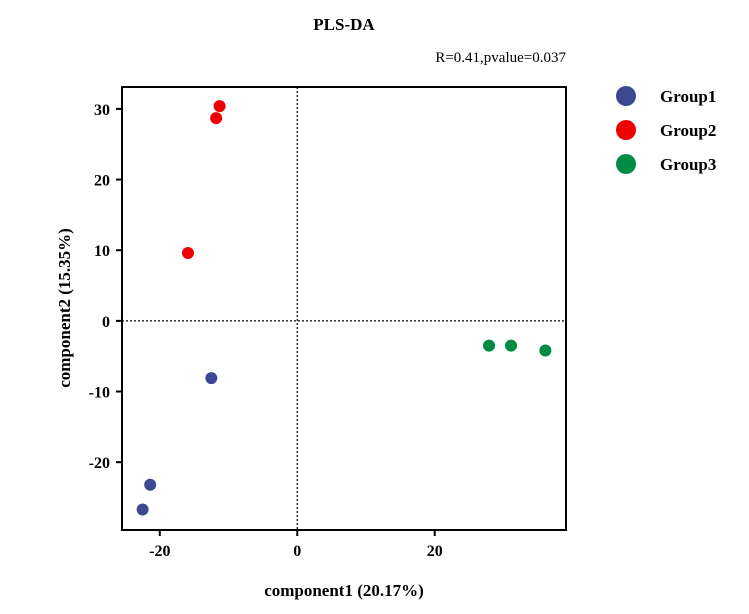 Image resolution: width=749 pixels, height=614 pixels. Describe the element at coordinates (102, 181) in the screenshot. I see `y-tick-label: 20` at that location.